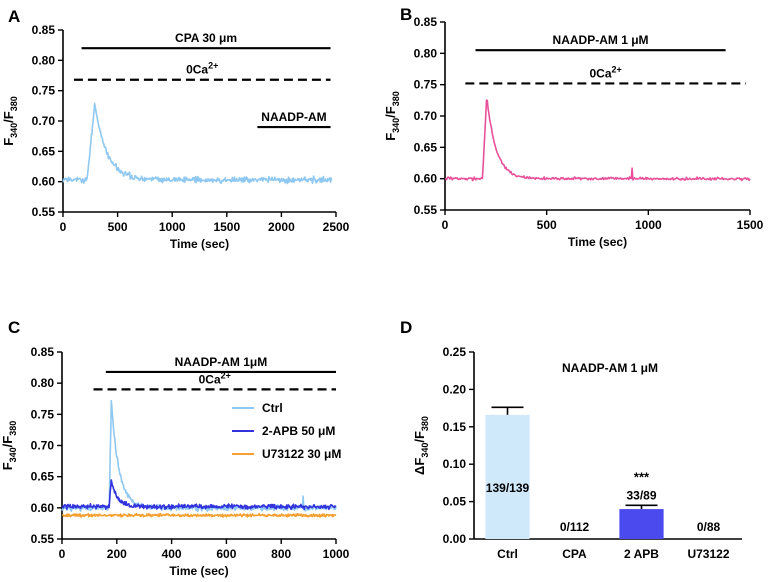 This screenshot has width=768, height=582. Describe the element at coordinates (455, 539) in the screenshot. I see `y-tick-label: 0.00` at that location.